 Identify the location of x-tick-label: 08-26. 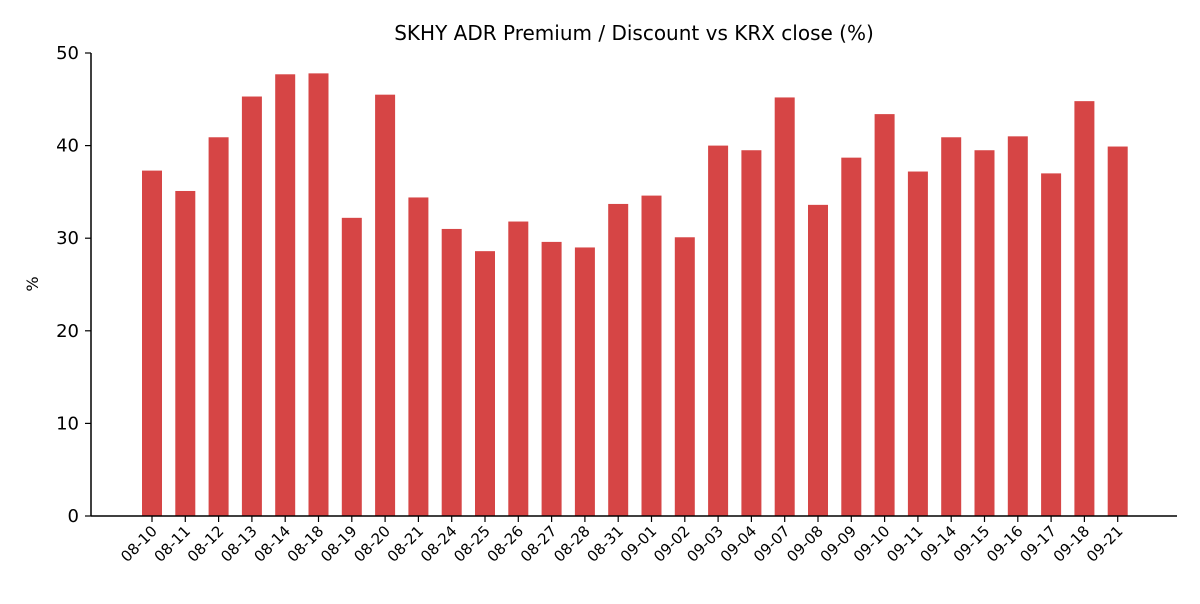
(506, 544).